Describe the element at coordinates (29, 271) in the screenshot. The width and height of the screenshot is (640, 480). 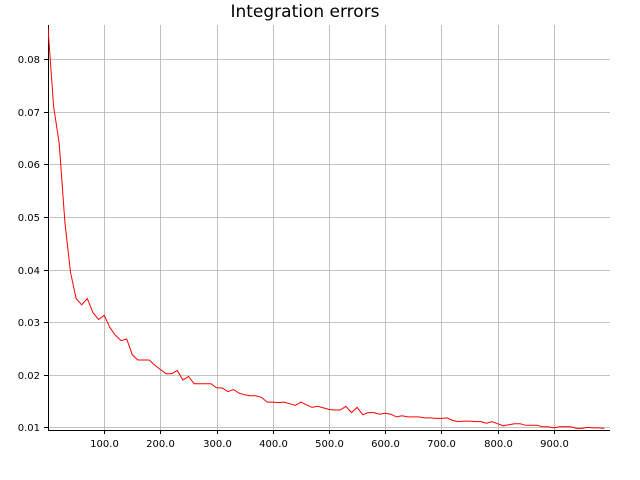
I see `y-tick-label: 0.04` at that location.